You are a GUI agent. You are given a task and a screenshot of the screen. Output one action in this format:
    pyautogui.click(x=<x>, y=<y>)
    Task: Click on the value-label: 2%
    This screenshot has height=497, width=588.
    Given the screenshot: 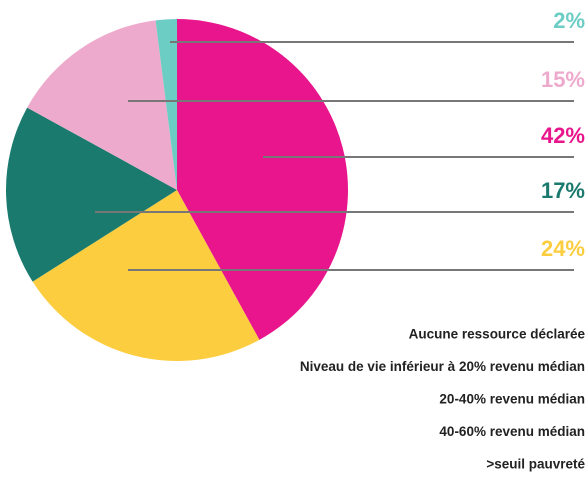 What is the action you would take?
    pyautogui.click(x=569, y=20)
    